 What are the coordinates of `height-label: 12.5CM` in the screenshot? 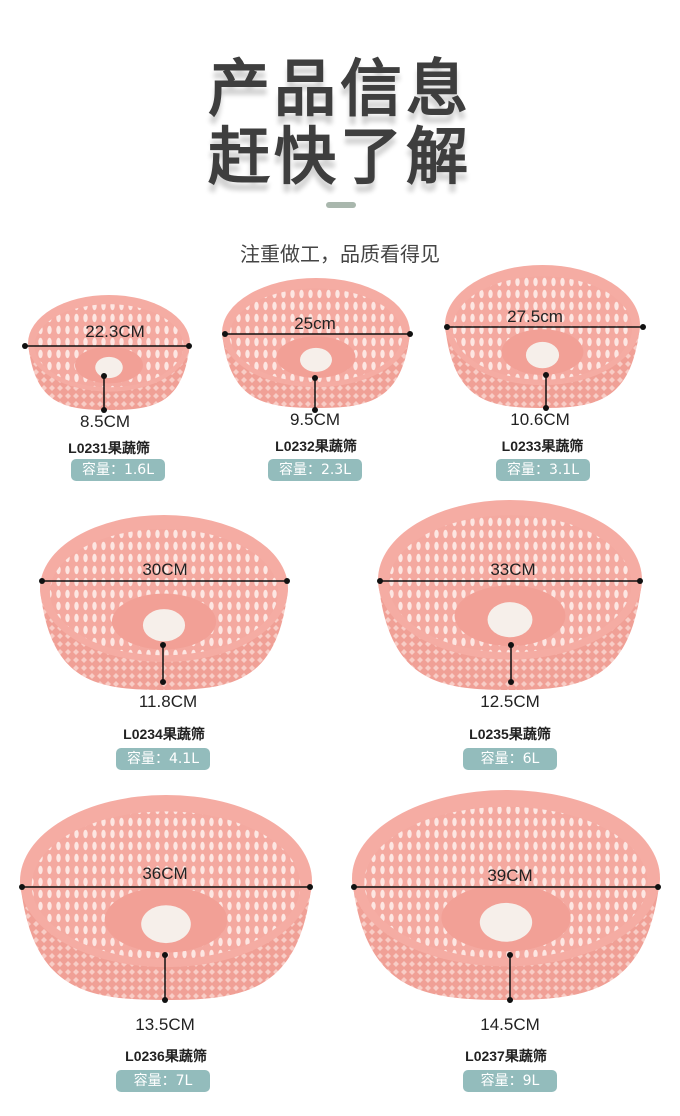 It's located at (510, 701).